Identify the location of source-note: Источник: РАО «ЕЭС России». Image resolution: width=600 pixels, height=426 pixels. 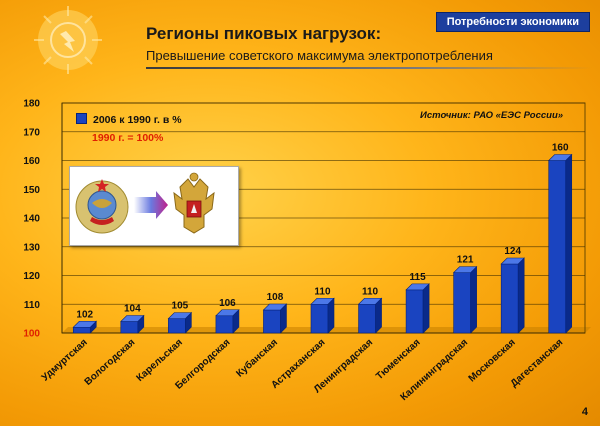
(492, 115).